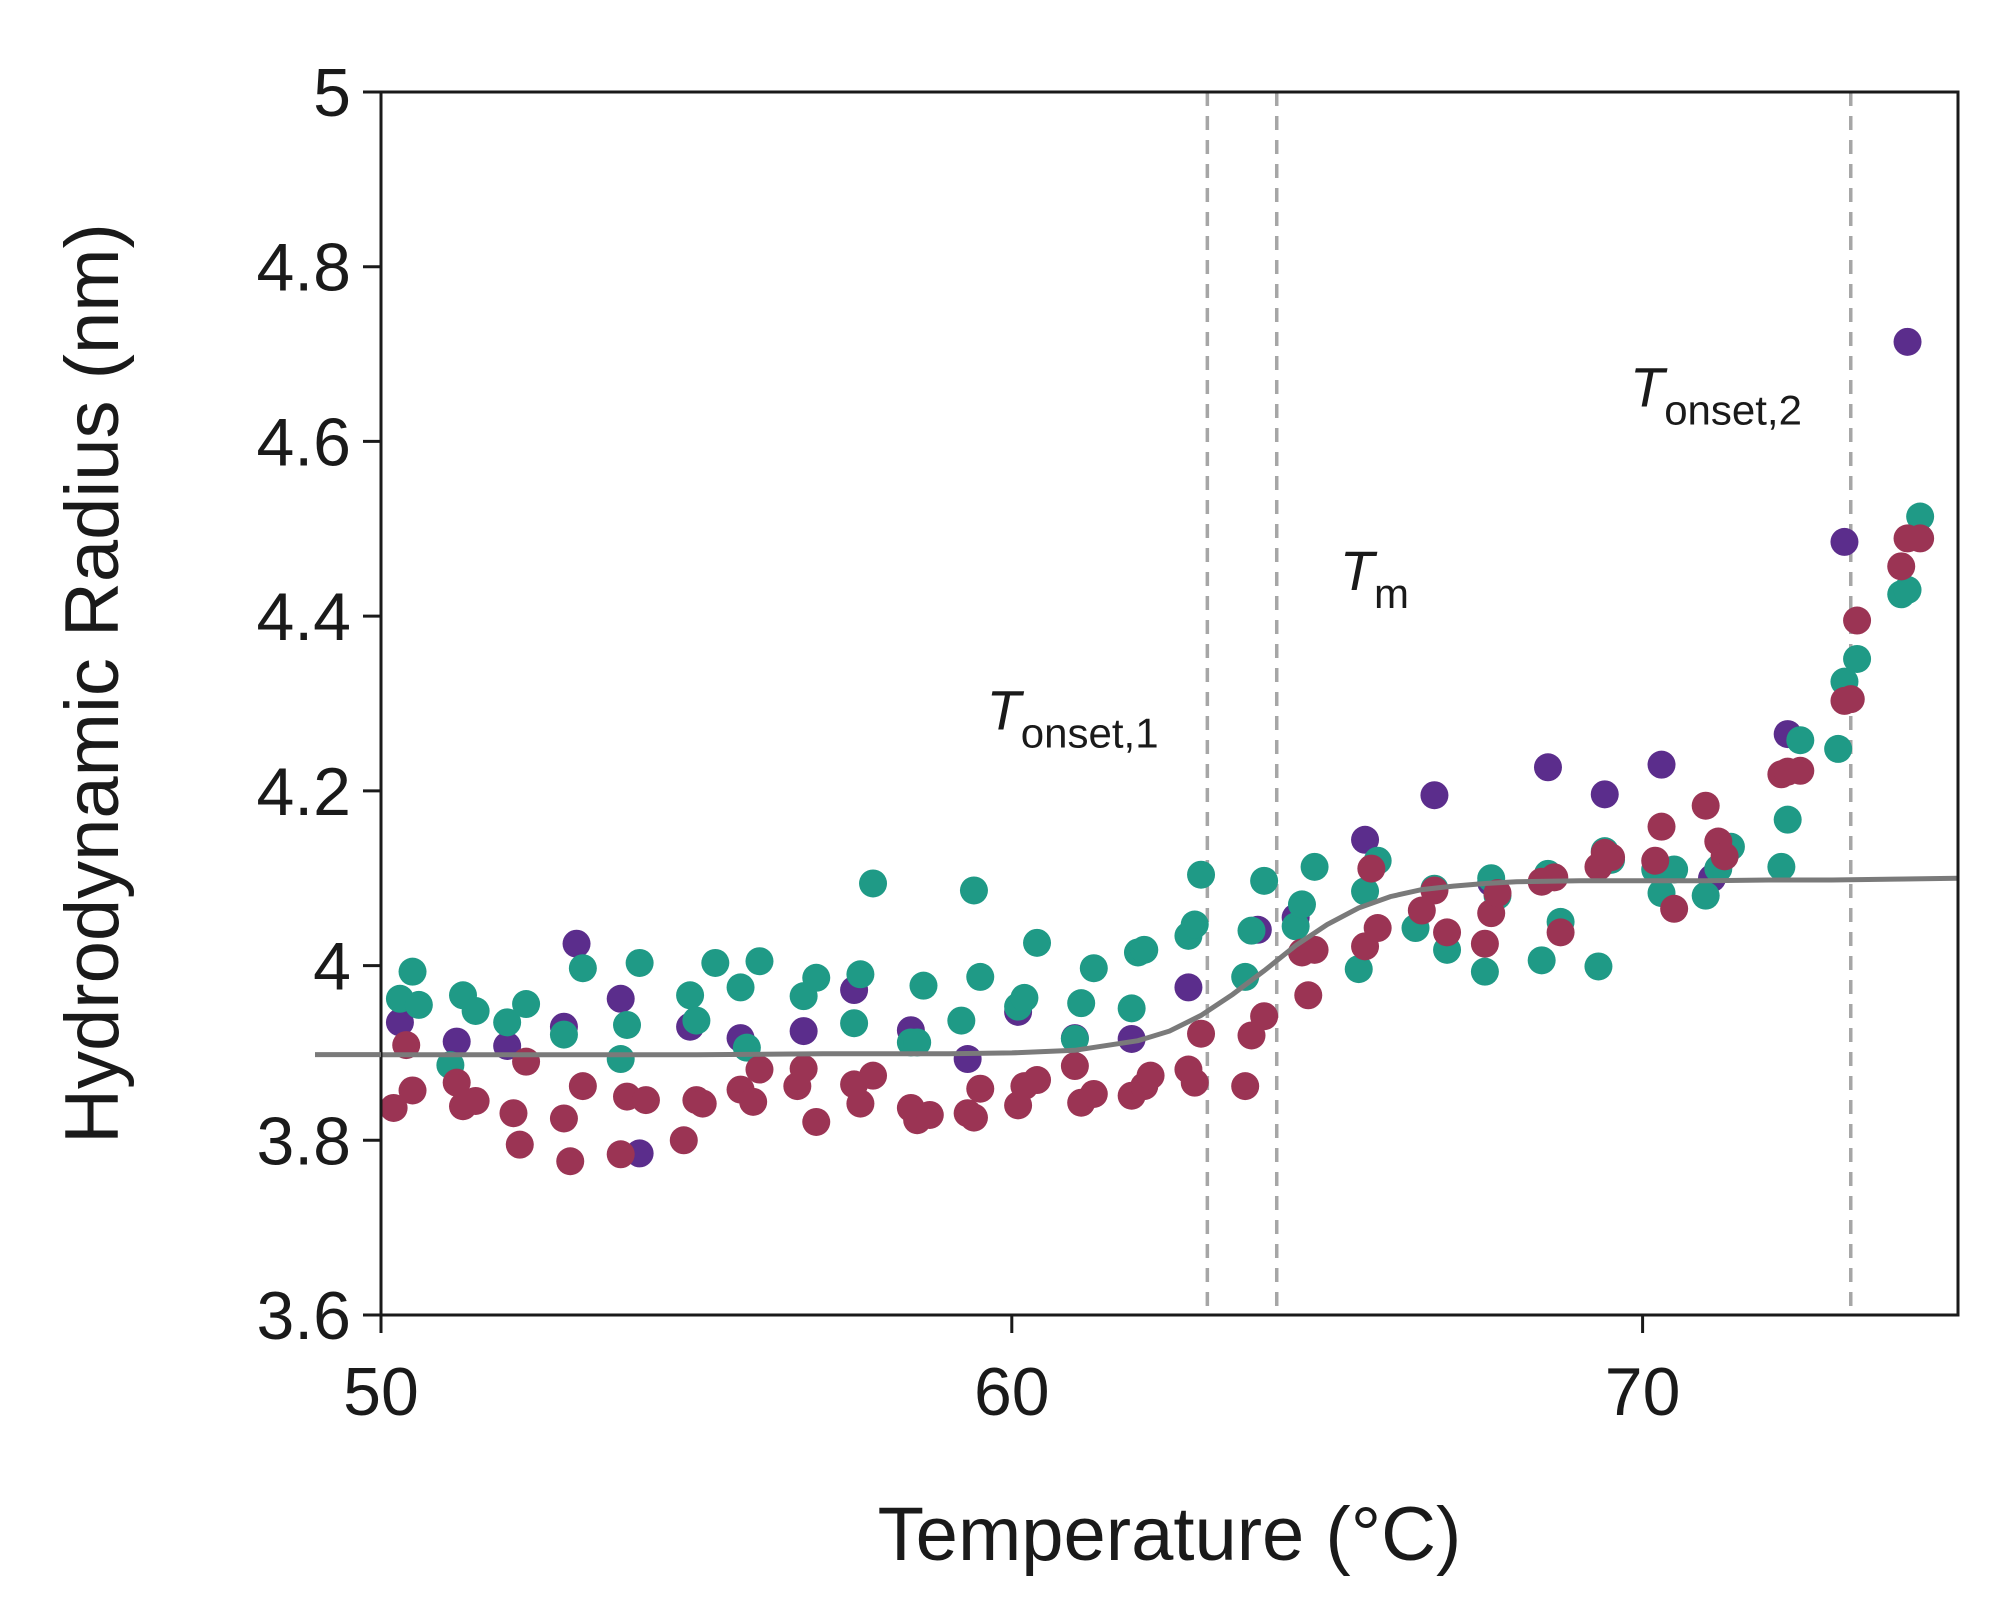 Image resolution: width=2000 pixels, height=1617 pixels. What do you see at coordinates (1716, 394) in the screenshot?
I see `annotation-onset-2: Tonset,2` at bounding box center [1716, 394].